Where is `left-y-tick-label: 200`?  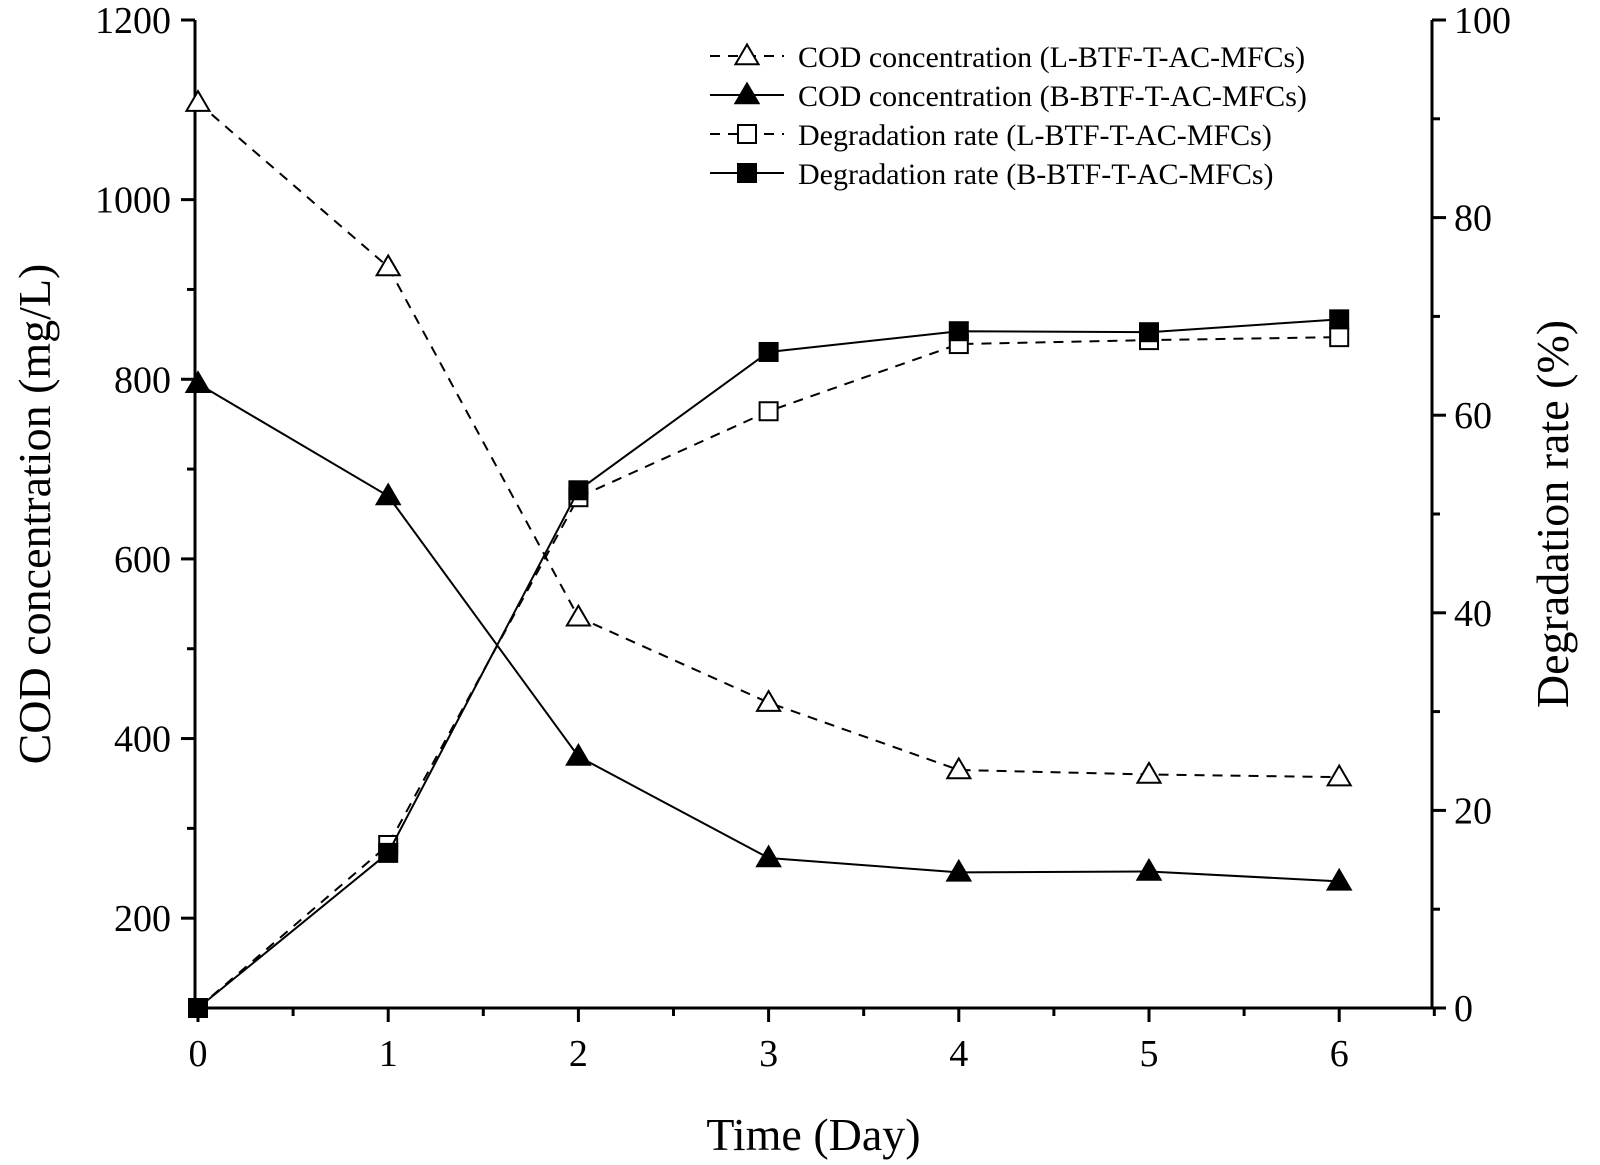
left-y-tick-label: 200 is located at coordinates (142, 919).